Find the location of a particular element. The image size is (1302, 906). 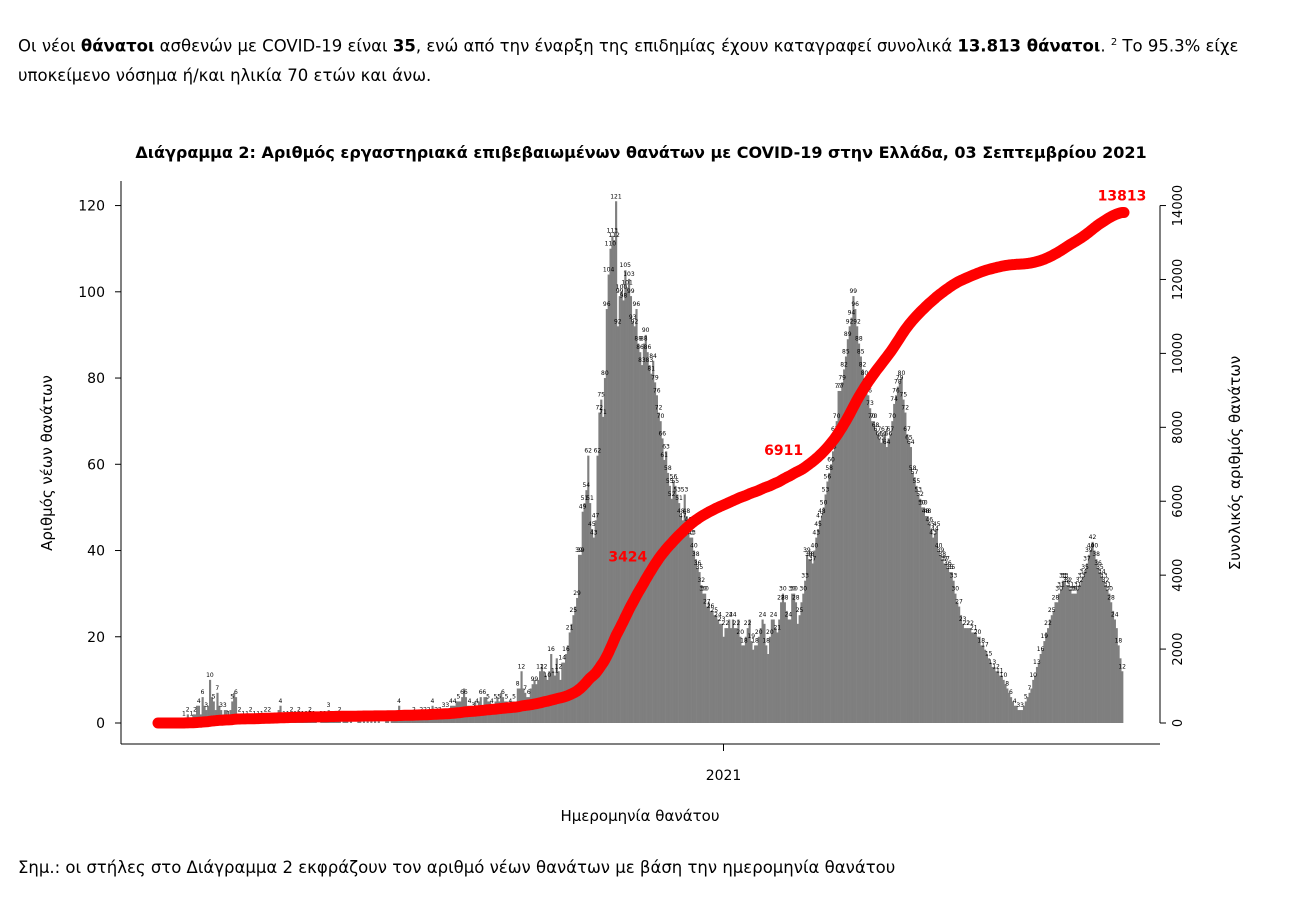

bar-value-label: 67 is located at coordinates (891, 429).